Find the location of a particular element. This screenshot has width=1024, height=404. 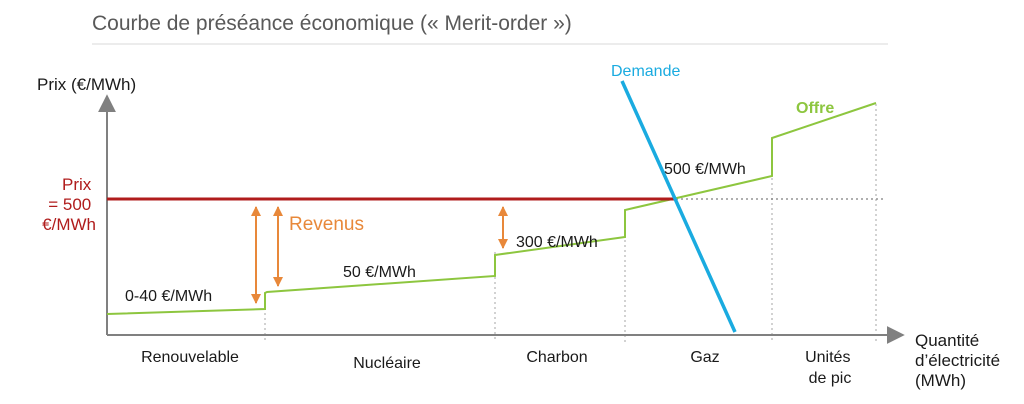

price-label-line-2: = 500 is located at coordinates (69, 204).